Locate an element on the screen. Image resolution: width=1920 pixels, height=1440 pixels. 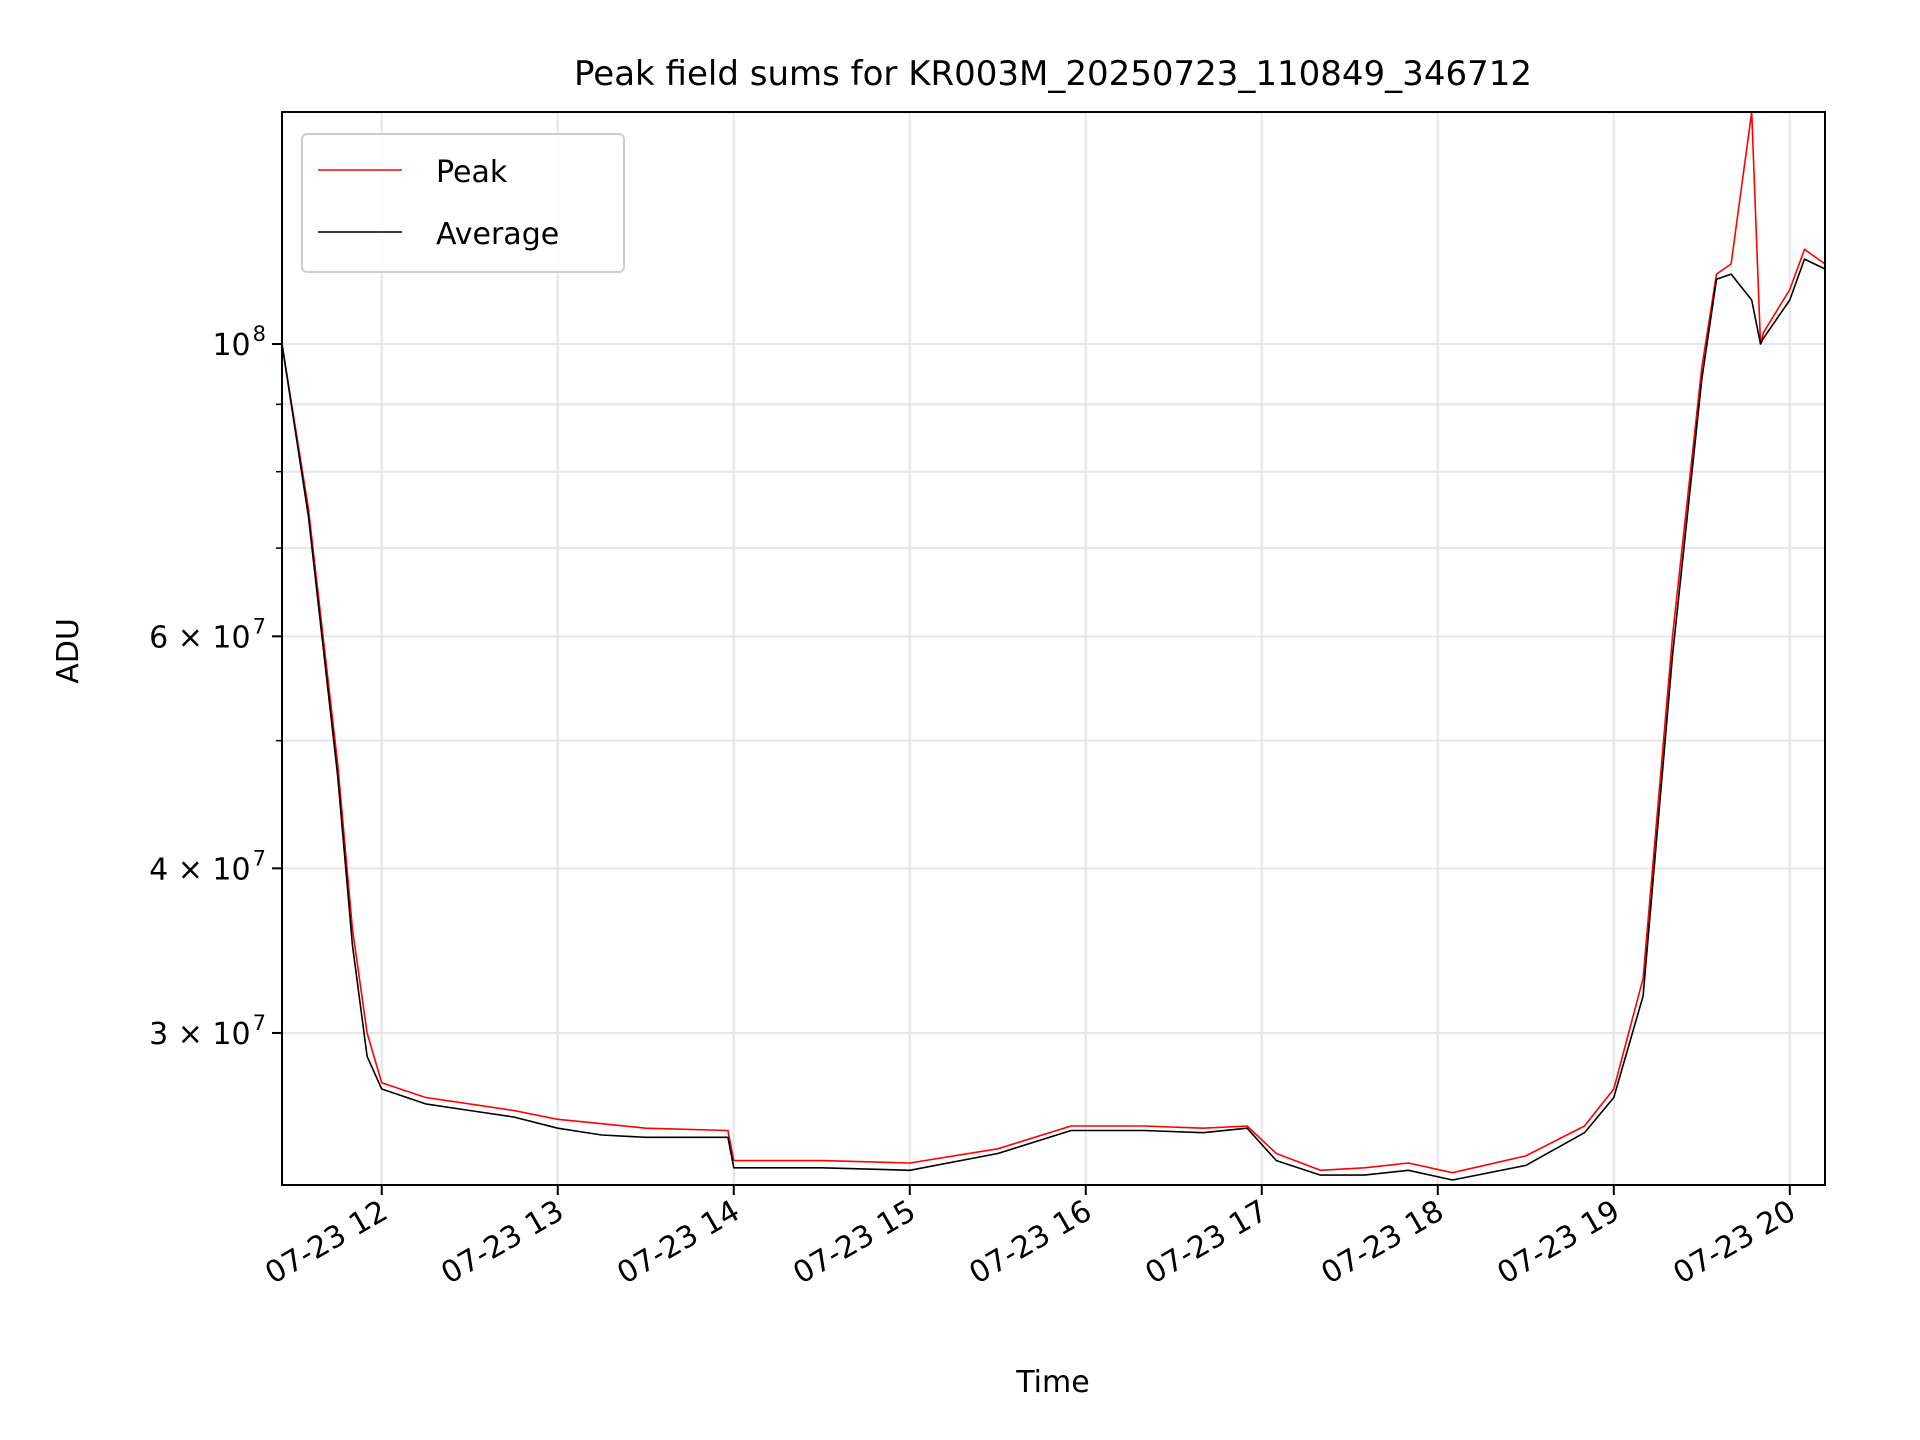
x-axis-label: Time is located at coordinates (1052, 1382).